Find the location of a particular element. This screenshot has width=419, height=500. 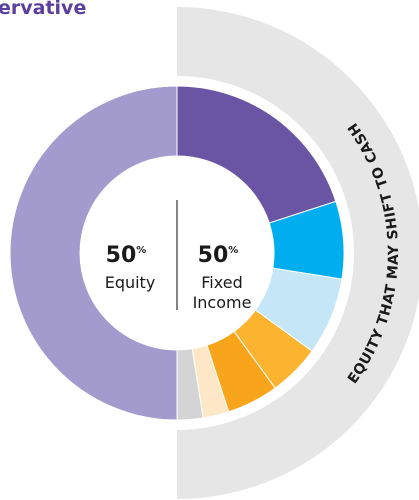

chart-title: ervative is located at coordinates (43, 9).